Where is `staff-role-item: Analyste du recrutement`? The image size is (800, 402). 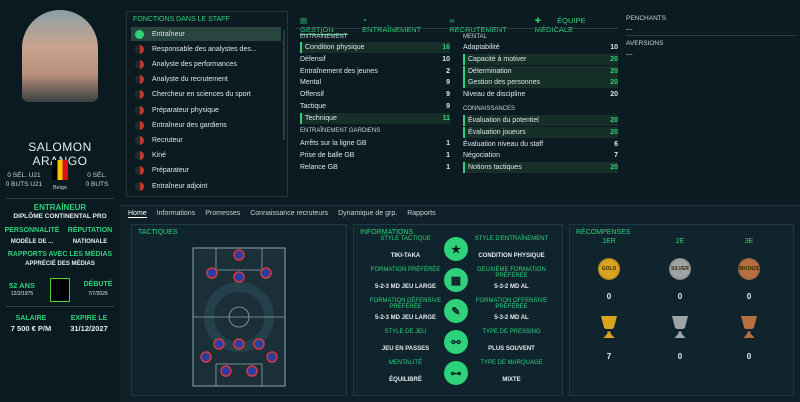
staff-role-item: Analyste du recrutement is located at coordinates (206, 80).